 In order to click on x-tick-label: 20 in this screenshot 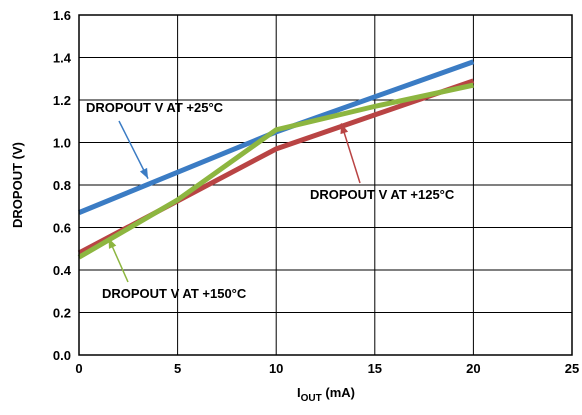, I will do `click(473, 368)`.